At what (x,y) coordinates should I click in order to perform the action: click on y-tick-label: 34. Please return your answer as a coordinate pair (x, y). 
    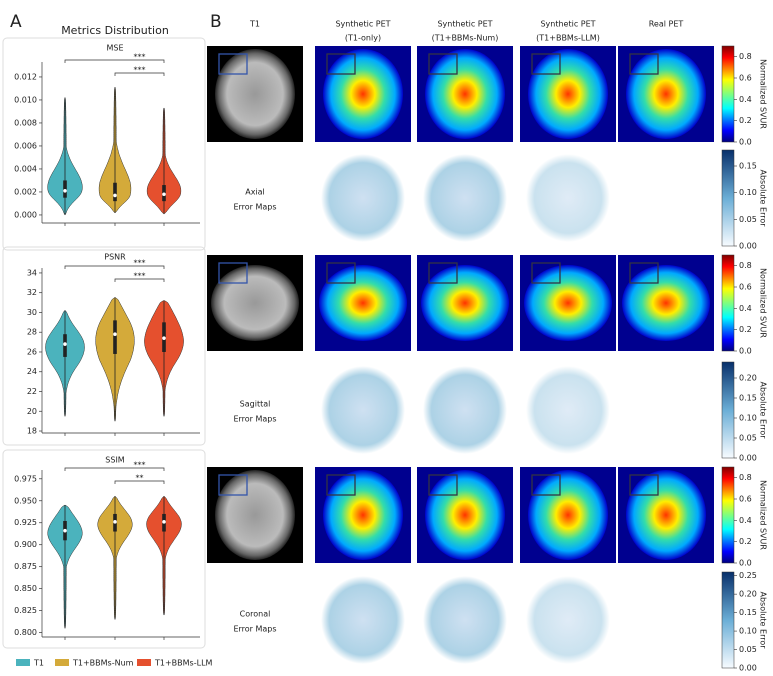
    Looking at the image, I should click on (32, 272).